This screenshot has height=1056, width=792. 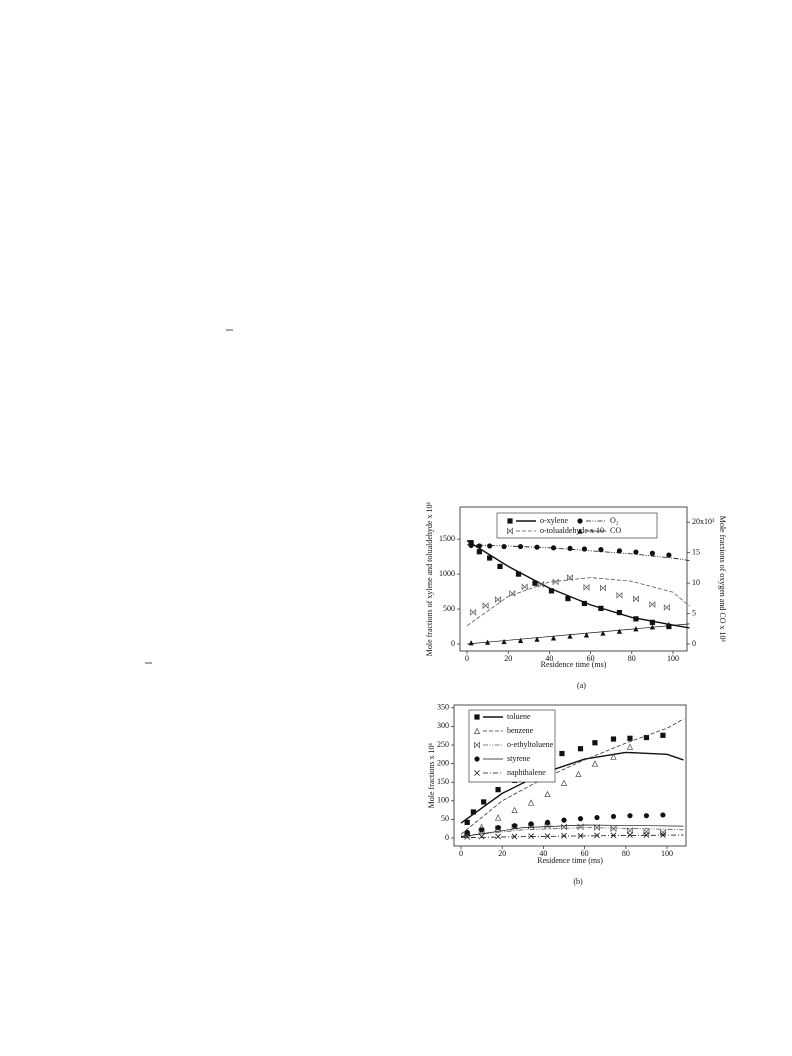 What do you see at coordinates (519, 716) in the screenshot?
I see `legend-label: toluene` at bounding box center [519, 716].